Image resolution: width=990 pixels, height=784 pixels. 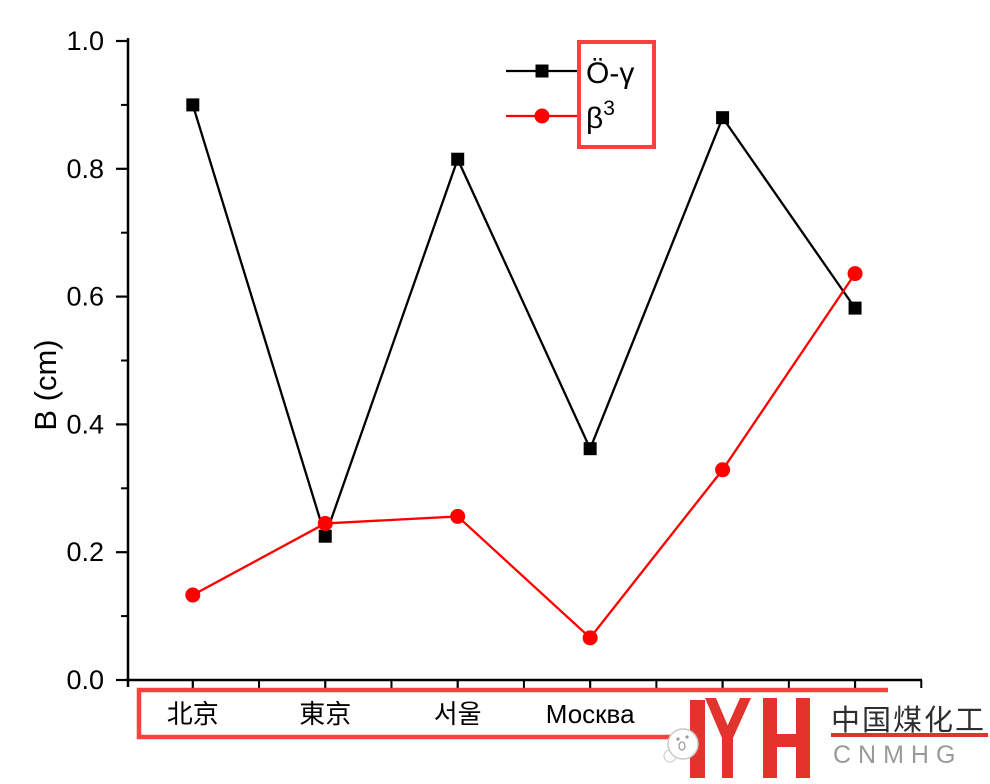 What do you see at coordinates (909, 735) in the screenshot?
I see `logo-underline` at bounding box center [909, 735].